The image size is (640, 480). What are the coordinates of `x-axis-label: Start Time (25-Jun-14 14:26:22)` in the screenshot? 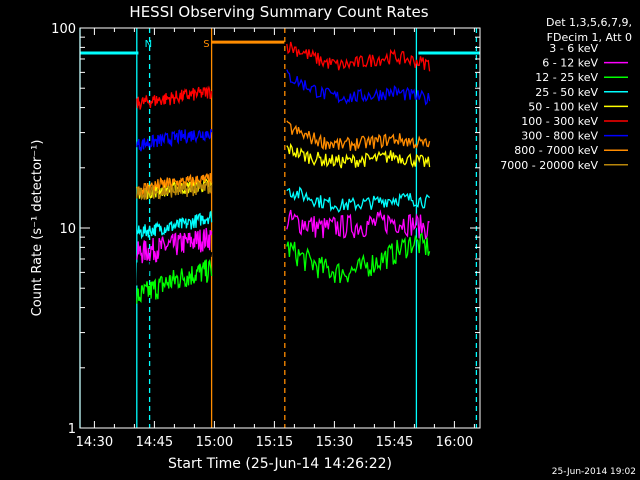 It's located at (280, 464).